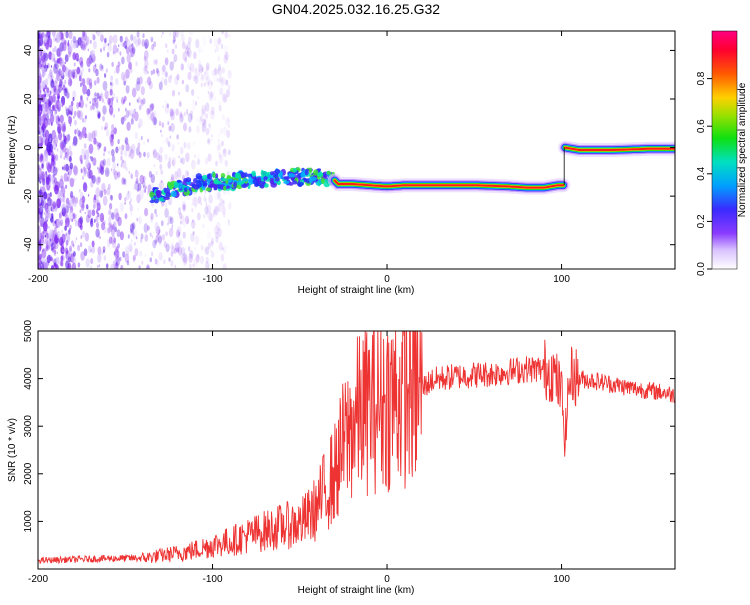 This screenshot has width=750, height=605. I want to click on x-tick-label: -200, so click(38, 279).